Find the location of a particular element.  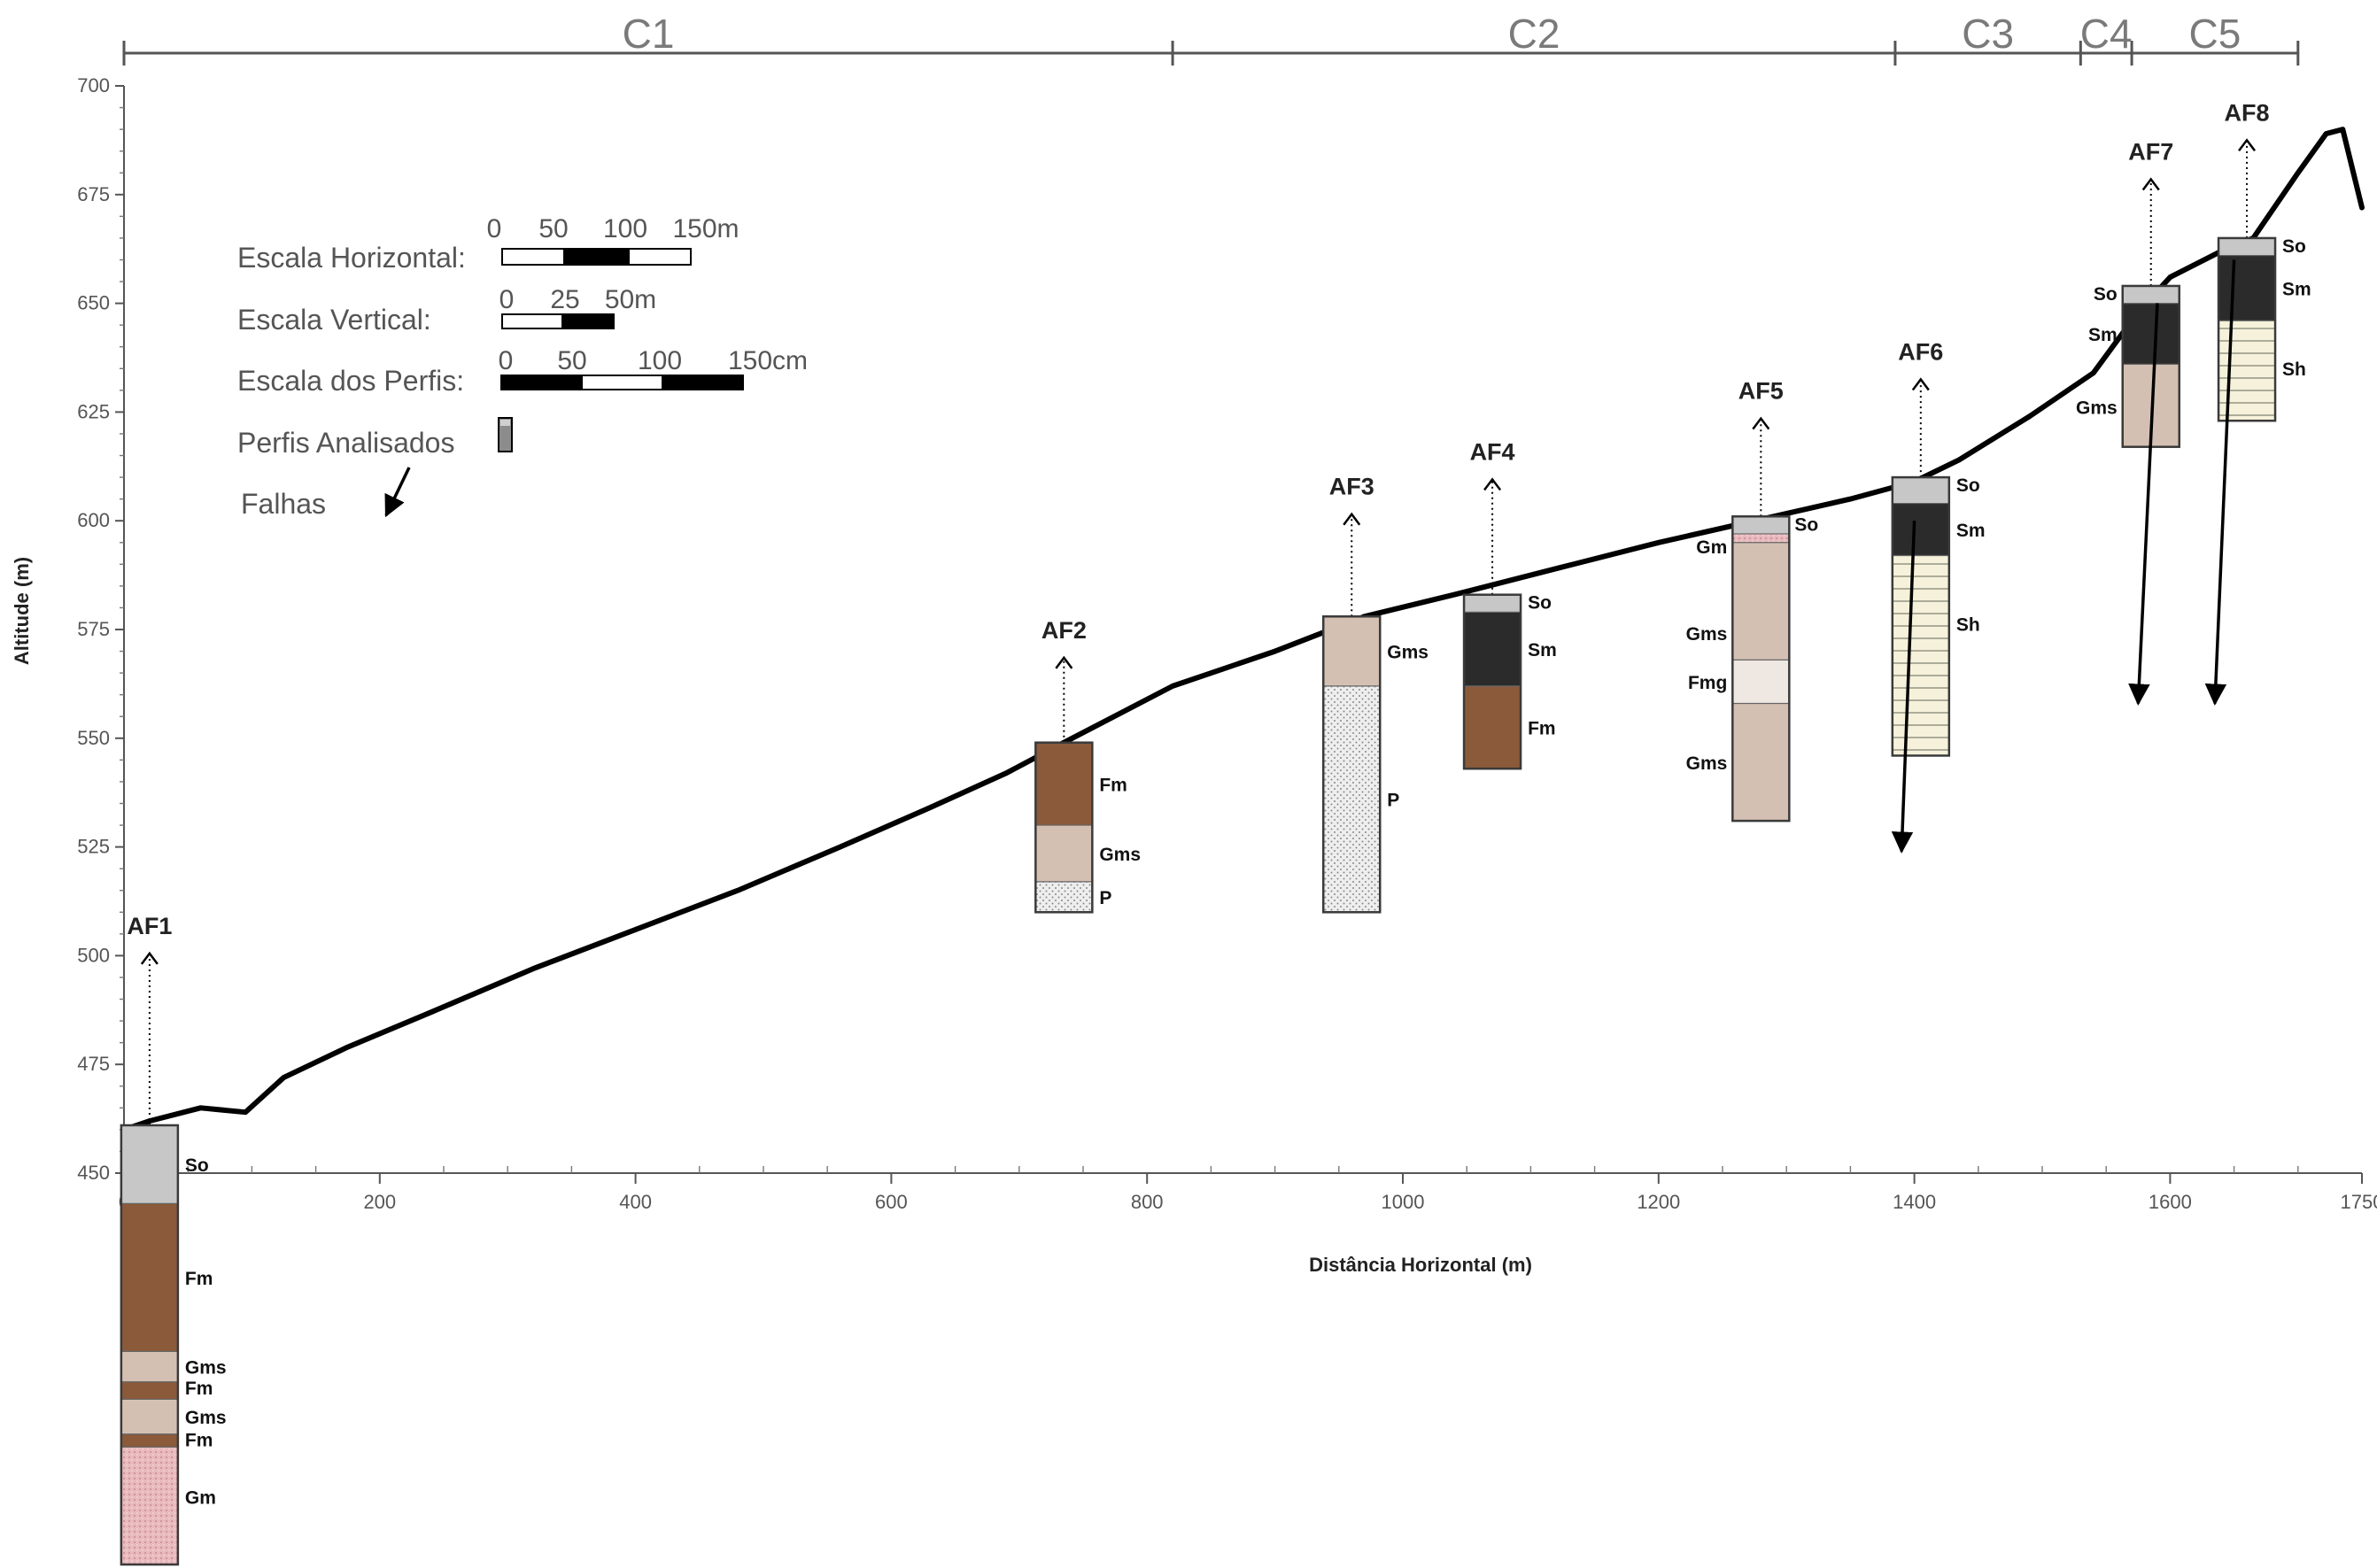

profile-af7: AF7 So Sm Gms is located at coordinates (2128, 293).